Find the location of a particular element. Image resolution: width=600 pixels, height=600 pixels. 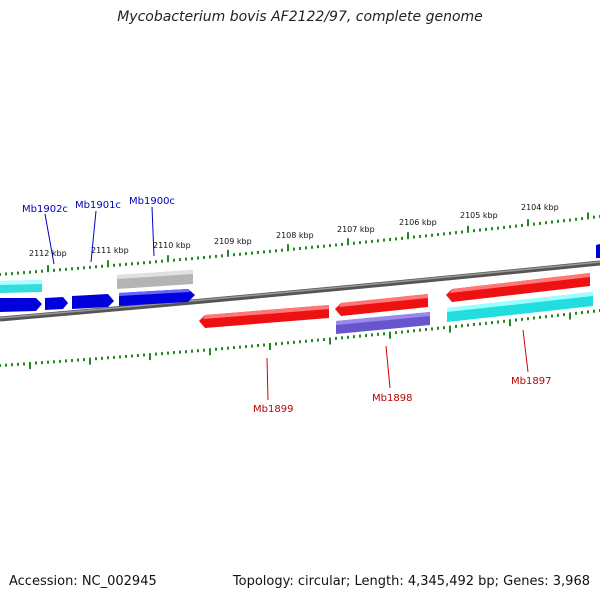

ruler-label: 2111 kbp is located at coordinates (110, 250).